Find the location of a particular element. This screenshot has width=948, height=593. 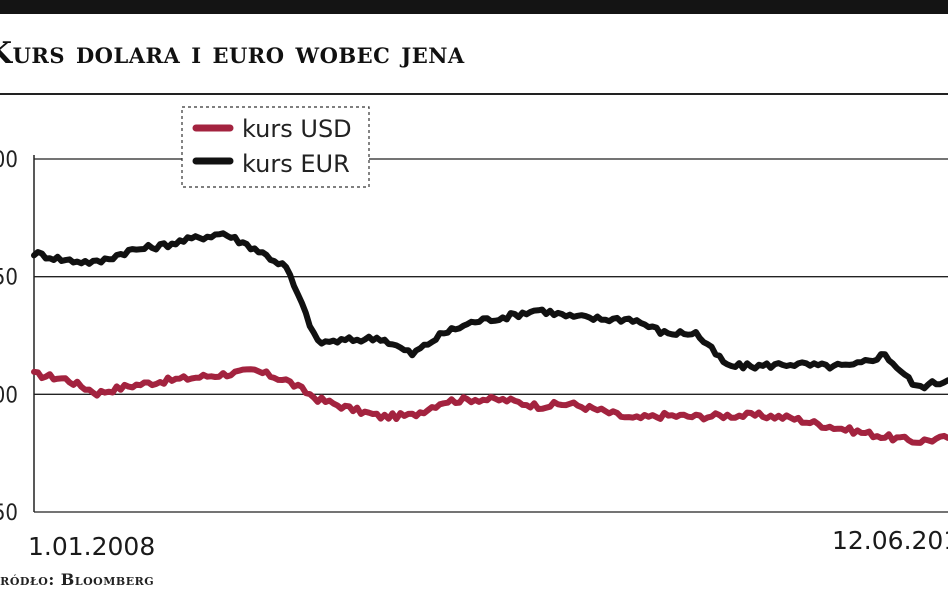

y-axis: 200 150 100 50 is located at coordinates (9, 337).